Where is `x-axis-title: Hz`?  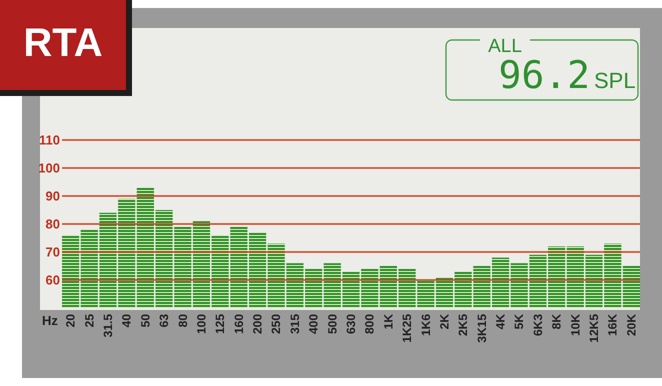
x-axis-title: Hz is located at coordinates (50, 320).